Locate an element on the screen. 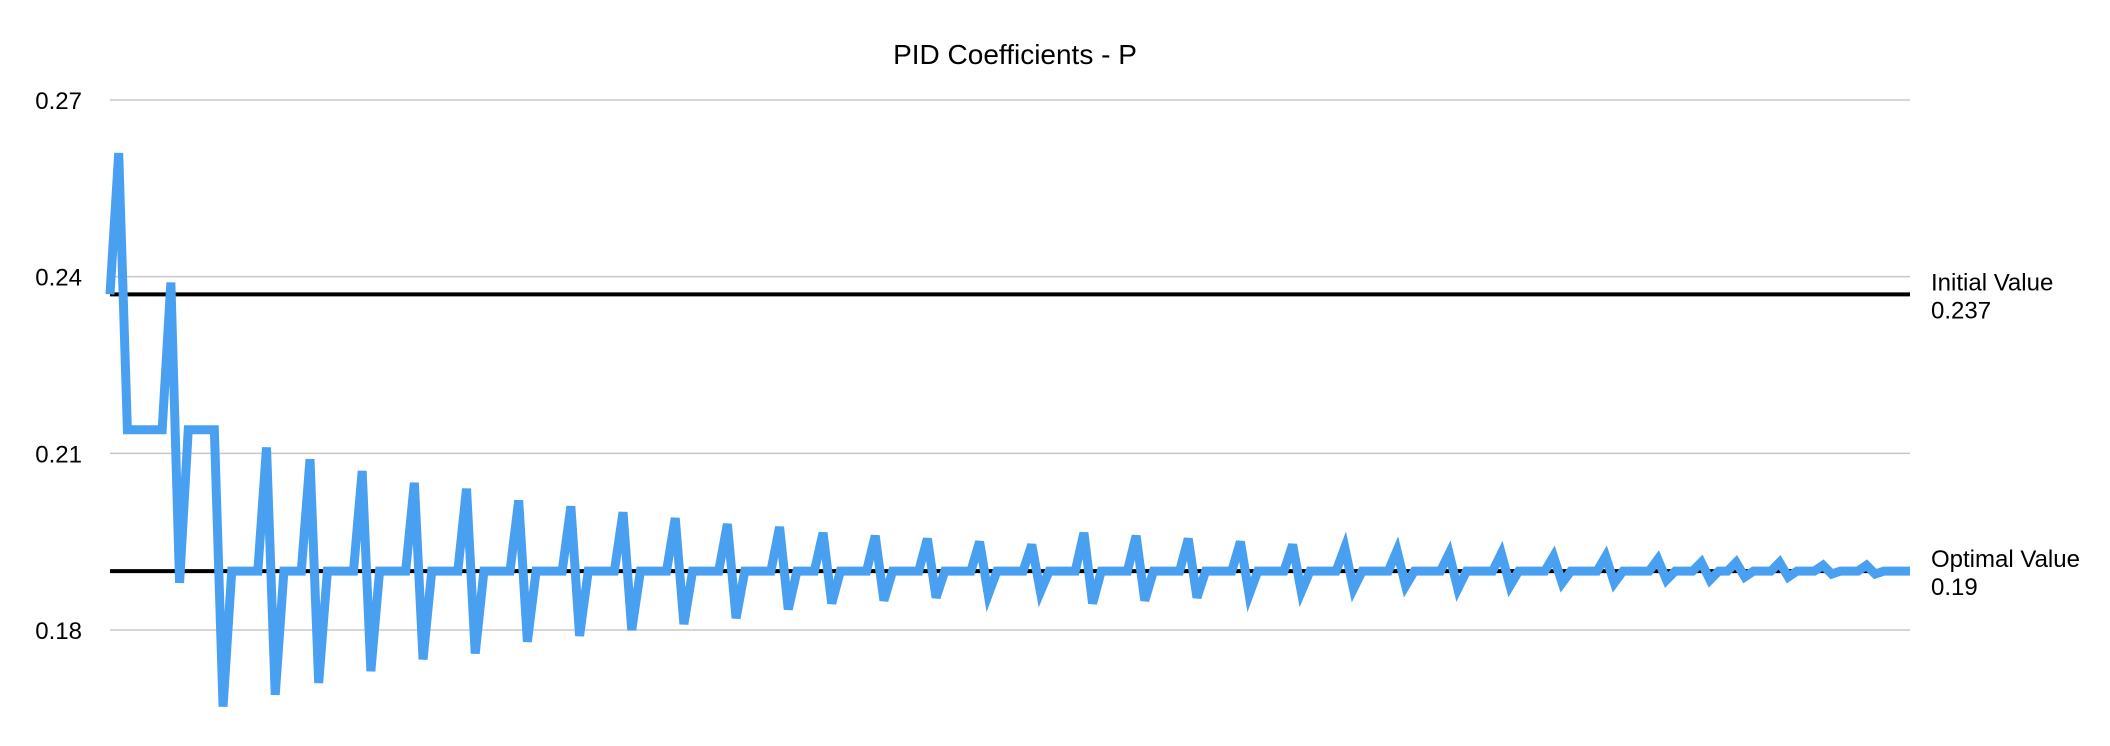  y-tick-label: 0.27 is located at coordinates (58, 101).